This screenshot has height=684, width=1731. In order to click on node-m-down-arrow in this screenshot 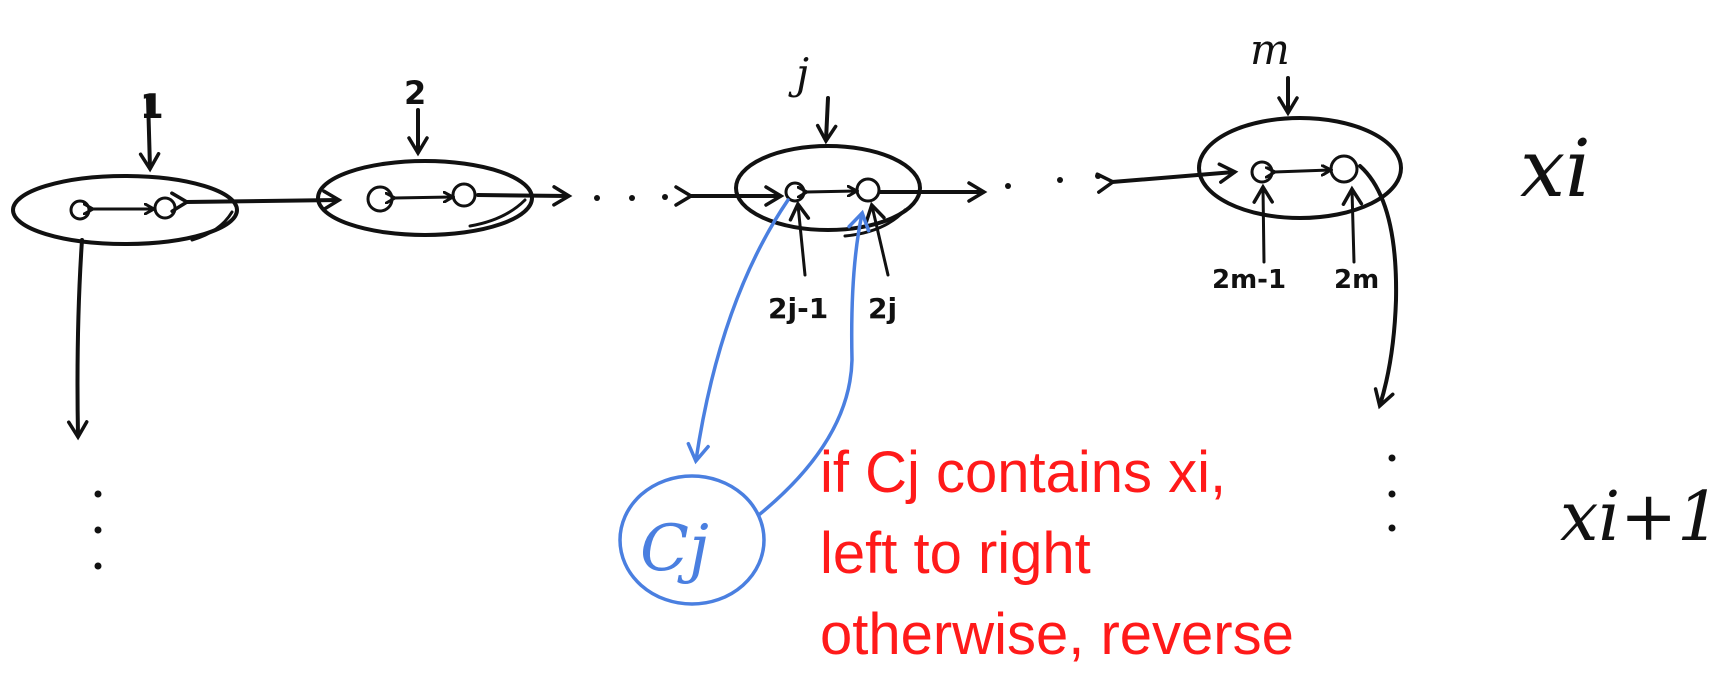, I will do `click(1378, 287)`.